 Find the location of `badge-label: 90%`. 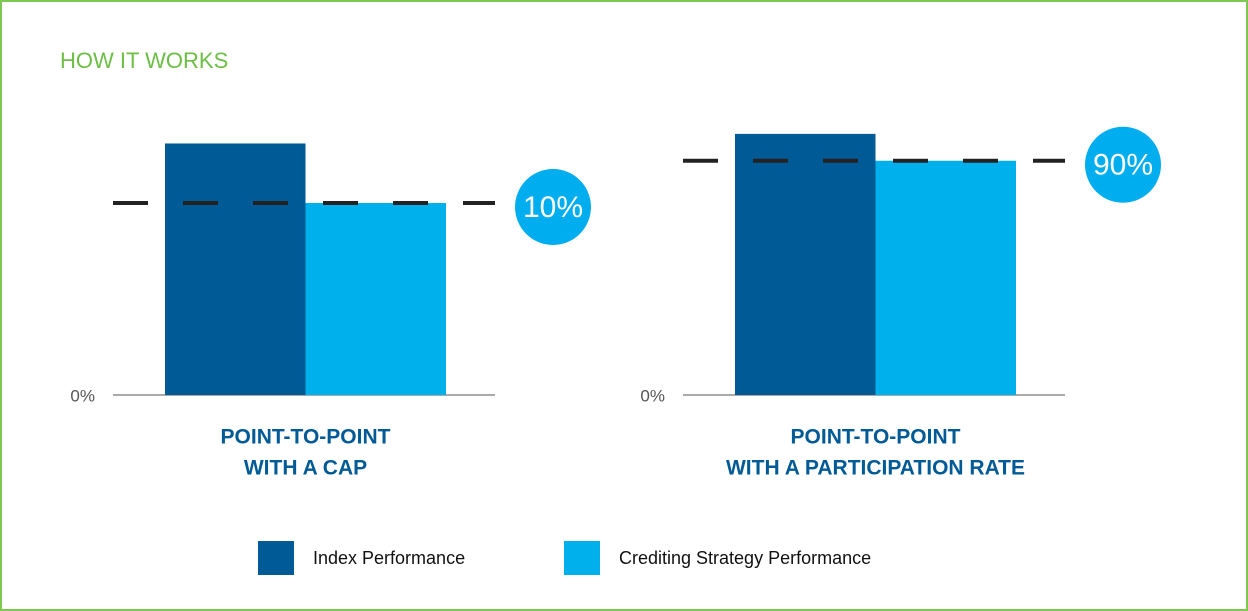

badge-label: 90% is located at coordinates (1123, 165).